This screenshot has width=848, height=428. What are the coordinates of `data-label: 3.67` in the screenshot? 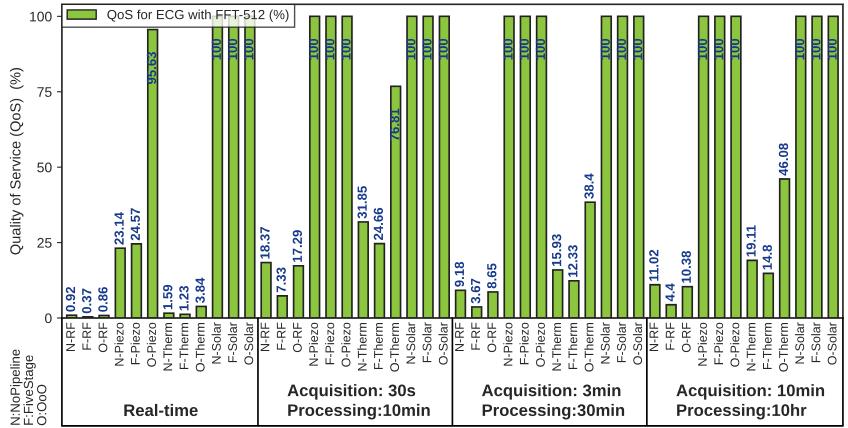 It's located at (475, 291).